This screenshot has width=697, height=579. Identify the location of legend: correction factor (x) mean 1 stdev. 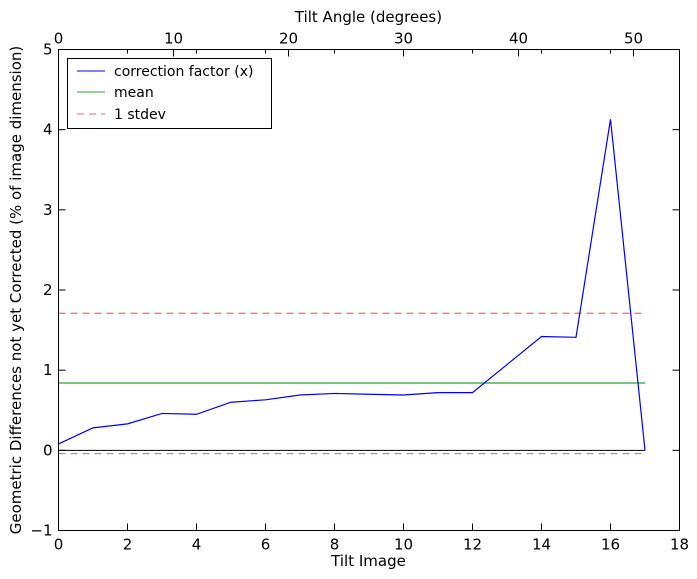
(169, 93).